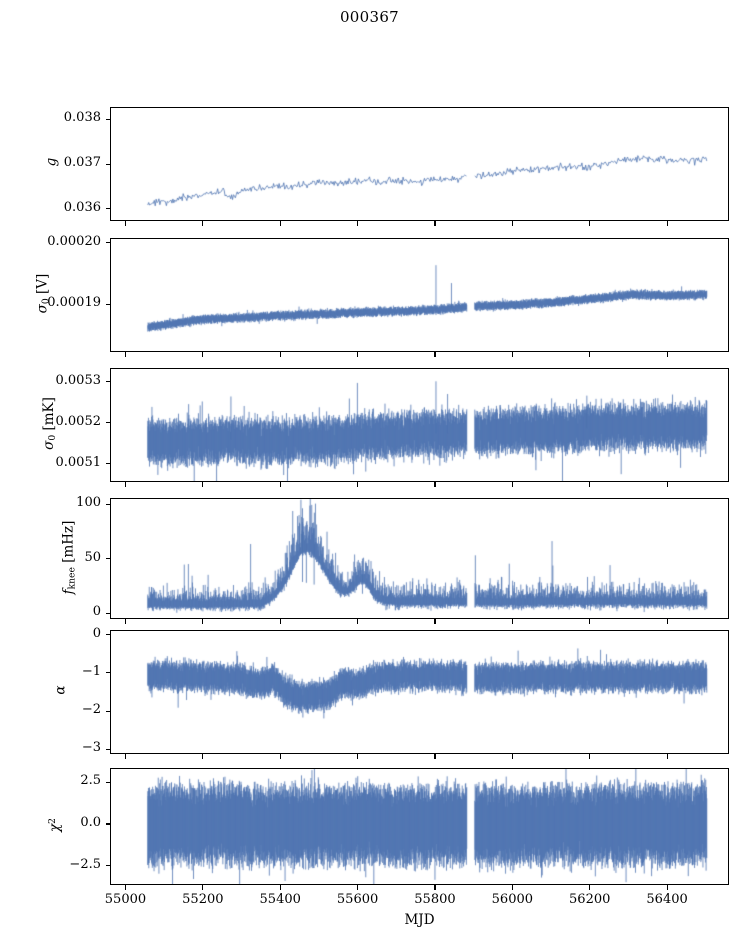  Describe the element at coordinates (74, 303) in the screenshot. I see `y-tick-label: 0.00019` at that location.